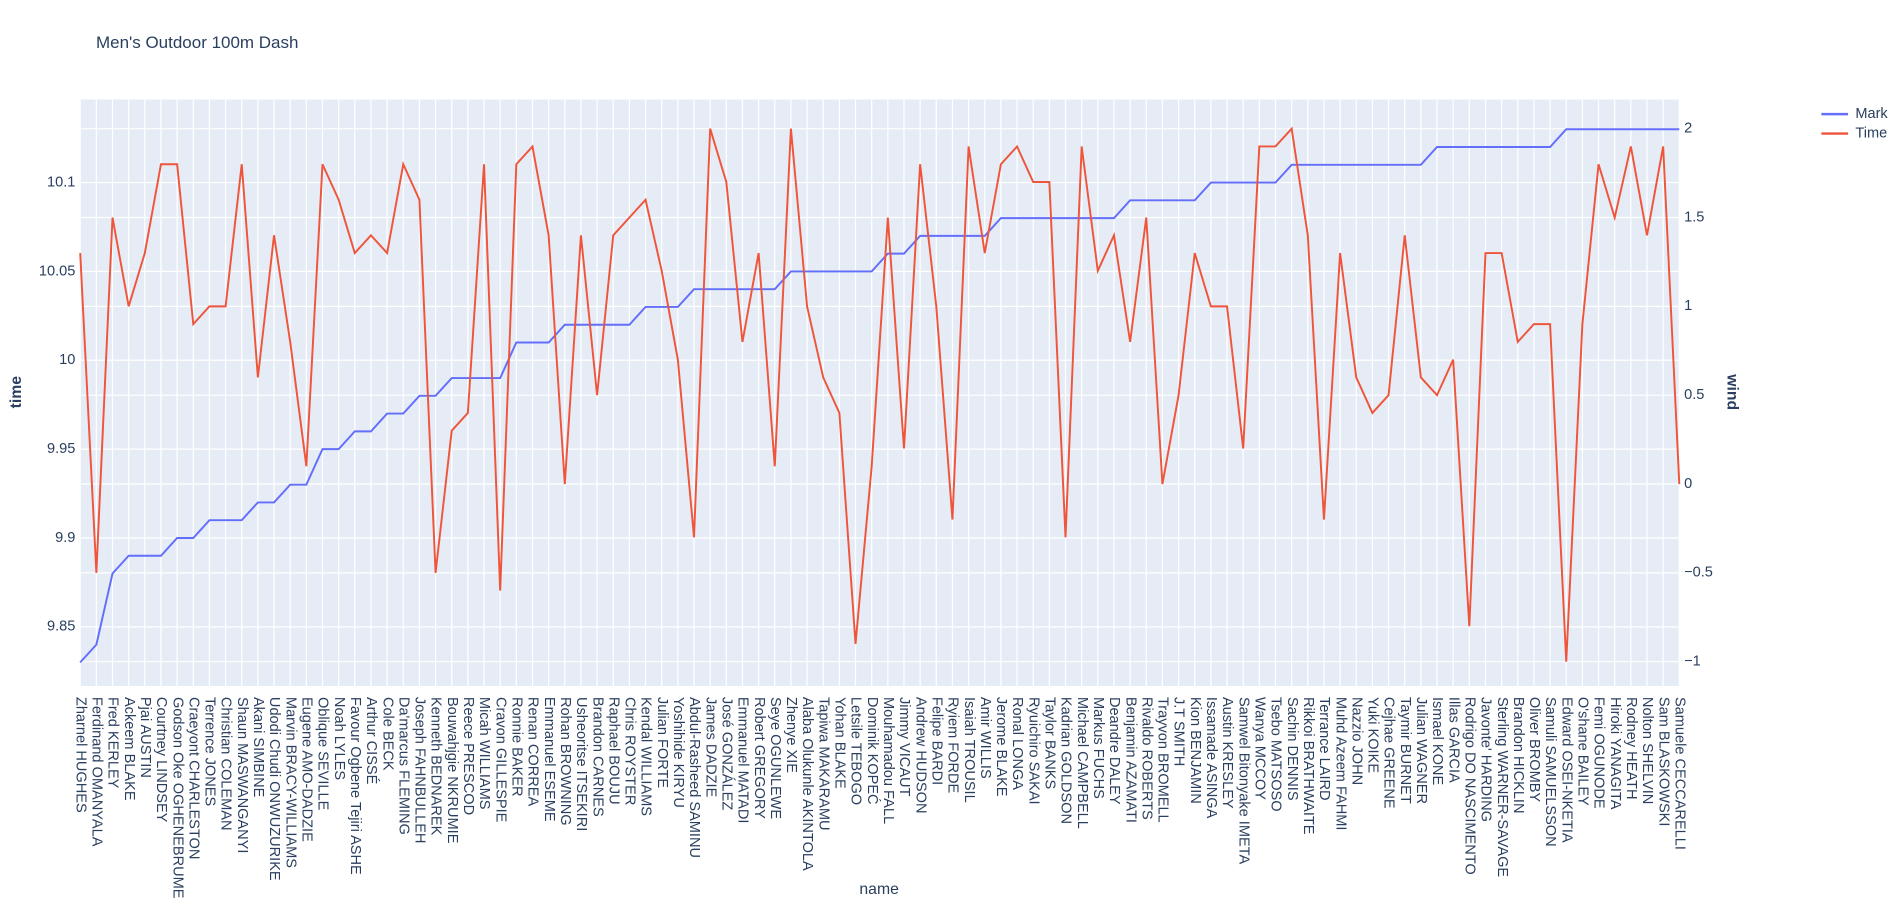 Image resolution: width=1904 pixels, height=907 pixels. What do you see at coordinates (646, 756) in the screenshot?
I see `x-tick-label: Kendal WILLIAMS` at bounding box center [646, 756].